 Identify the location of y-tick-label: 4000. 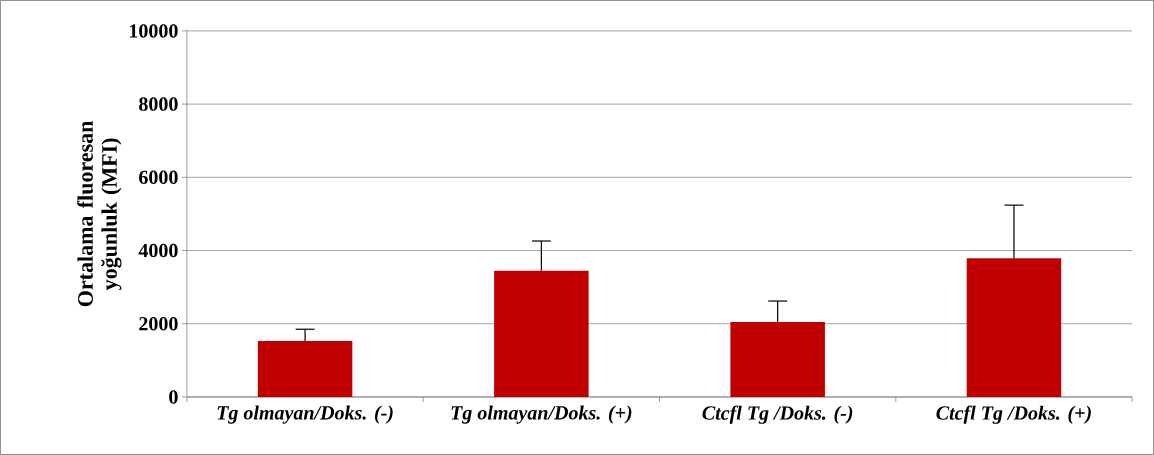
(158, 250).